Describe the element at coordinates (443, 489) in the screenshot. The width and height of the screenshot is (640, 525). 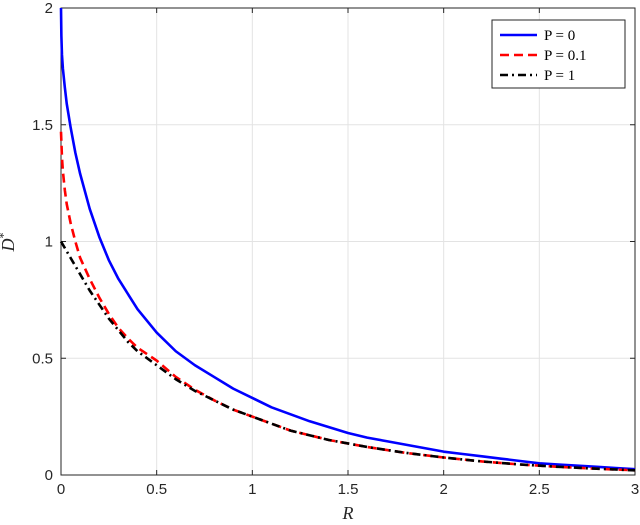
I see `x-tick-label: 2` at that location.